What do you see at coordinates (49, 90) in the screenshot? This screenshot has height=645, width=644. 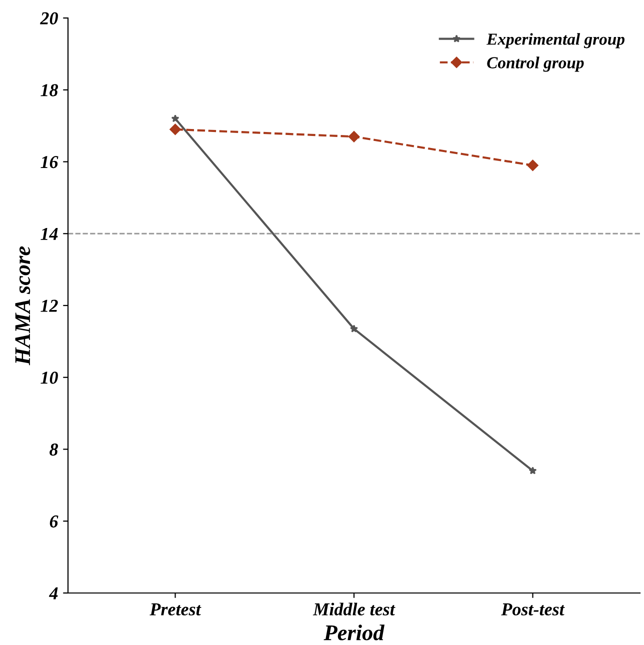 I see `y-tick-label: 18` at bounding box center [49, 90].